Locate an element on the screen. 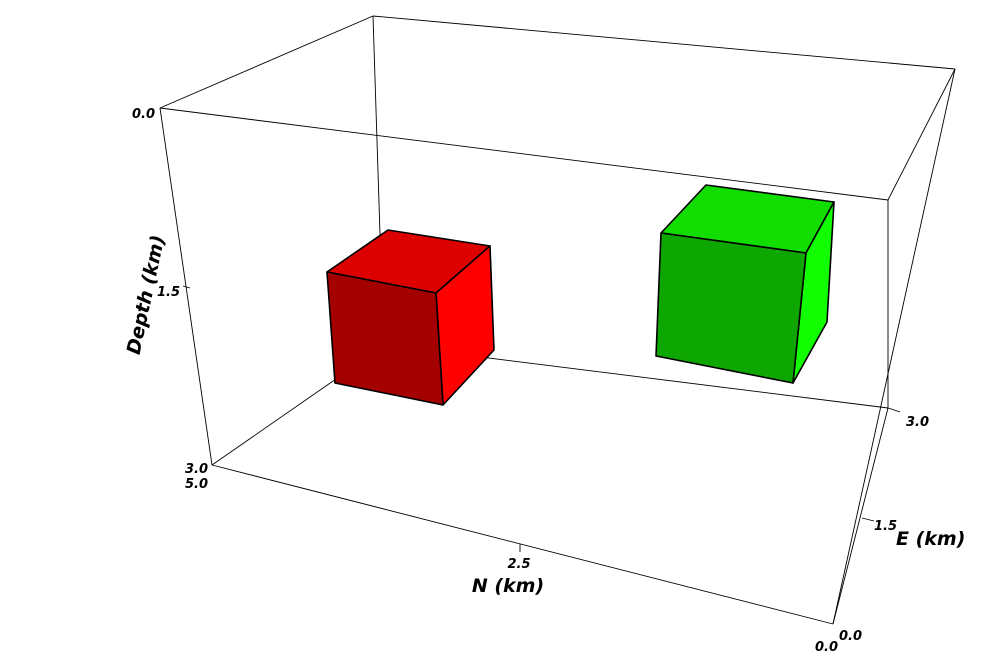 This screenshot has width=1000, height=664. east-tick-label: 0.0 is located at coordinates (850, 636).